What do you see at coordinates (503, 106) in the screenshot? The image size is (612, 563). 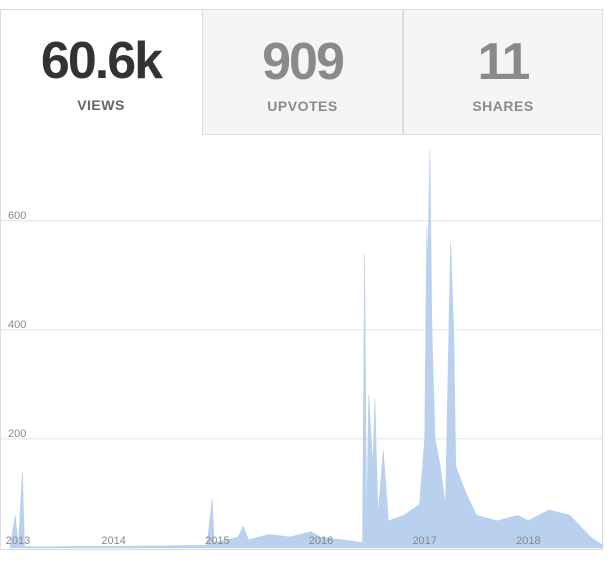 I see `tab-label: SHARES` at bounding box center [503, 106].